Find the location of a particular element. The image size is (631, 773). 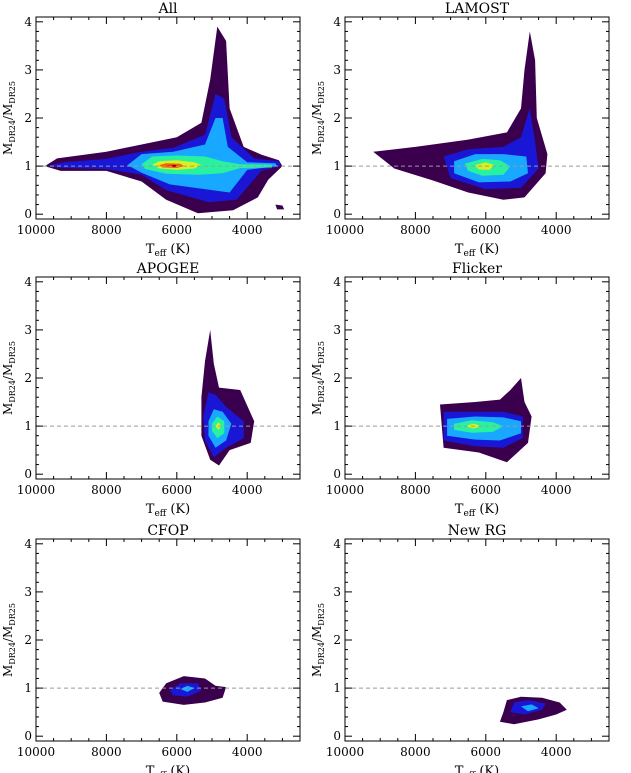

panel-title: New RG is located at coordinates (477, 531).